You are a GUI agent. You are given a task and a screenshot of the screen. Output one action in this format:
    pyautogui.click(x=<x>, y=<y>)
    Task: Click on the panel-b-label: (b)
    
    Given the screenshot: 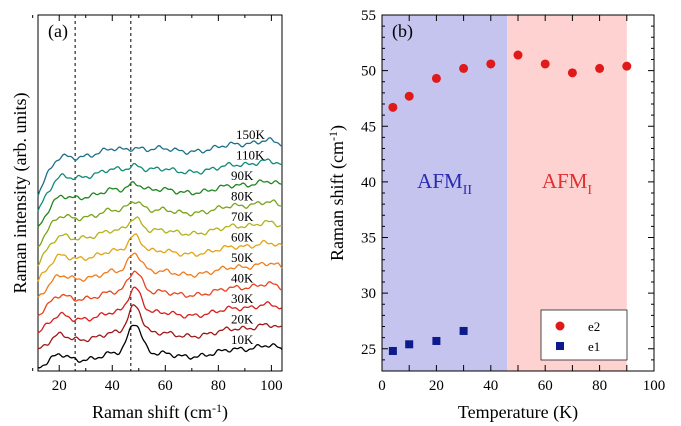 What is the action you would take?
    pyautogui.click(x=402, y=31)
    